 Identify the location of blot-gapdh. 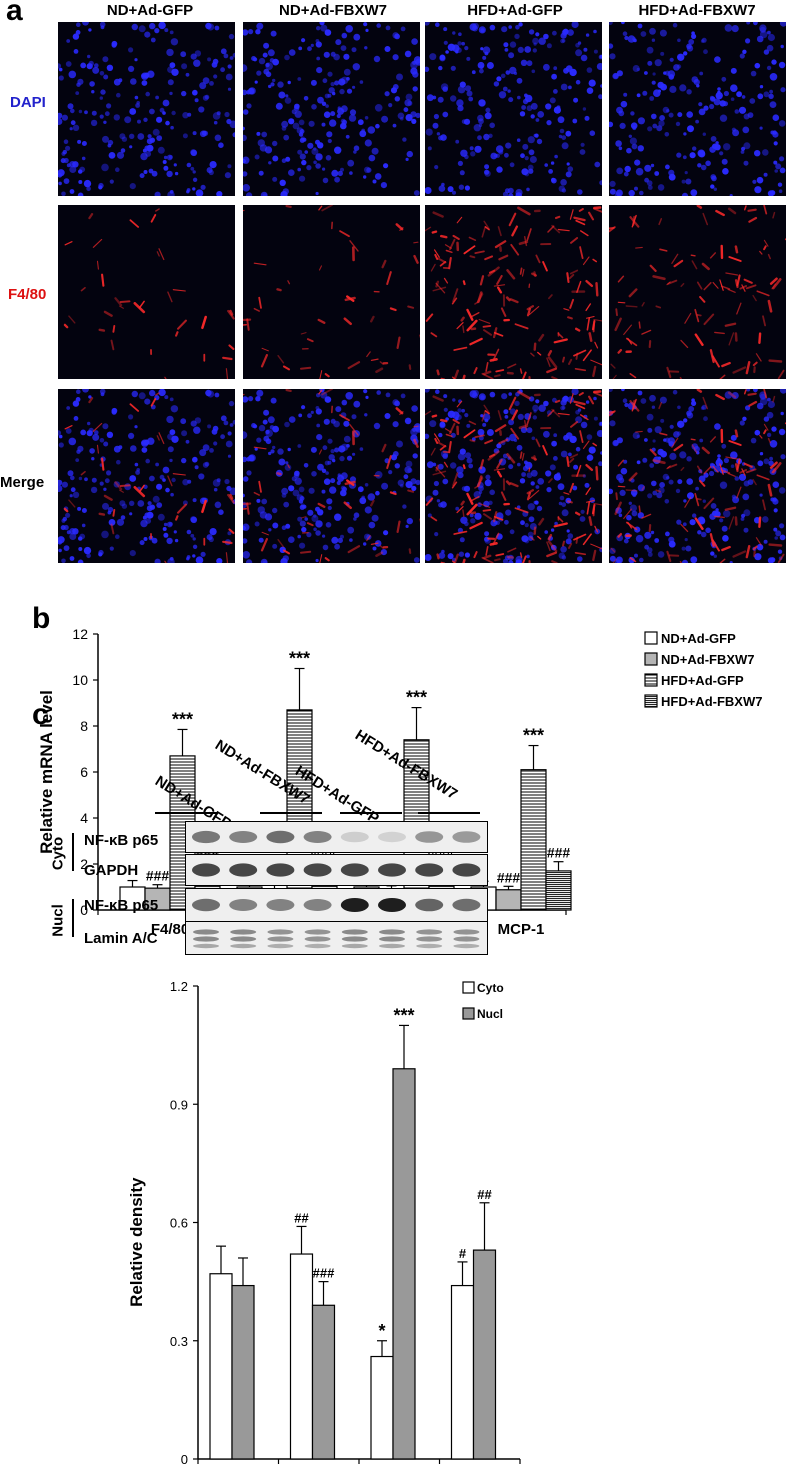
(336, 870).